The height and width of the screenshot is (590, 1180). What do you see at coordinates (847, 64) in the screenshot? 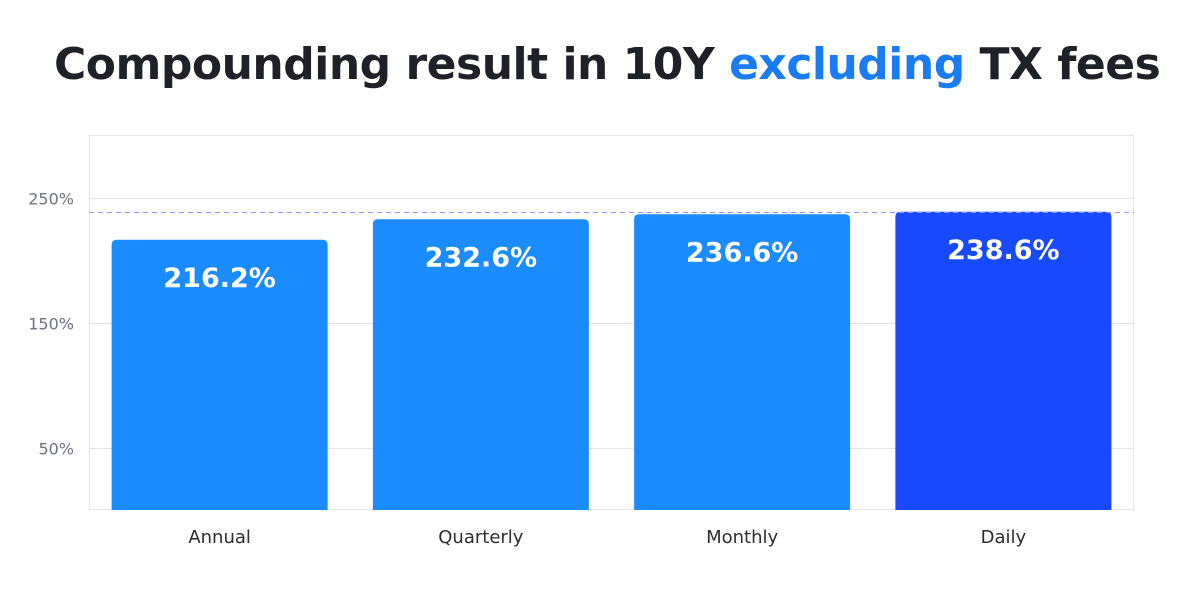
I see `chart-title-highlight: excluding` at bounding box center [847, 64].